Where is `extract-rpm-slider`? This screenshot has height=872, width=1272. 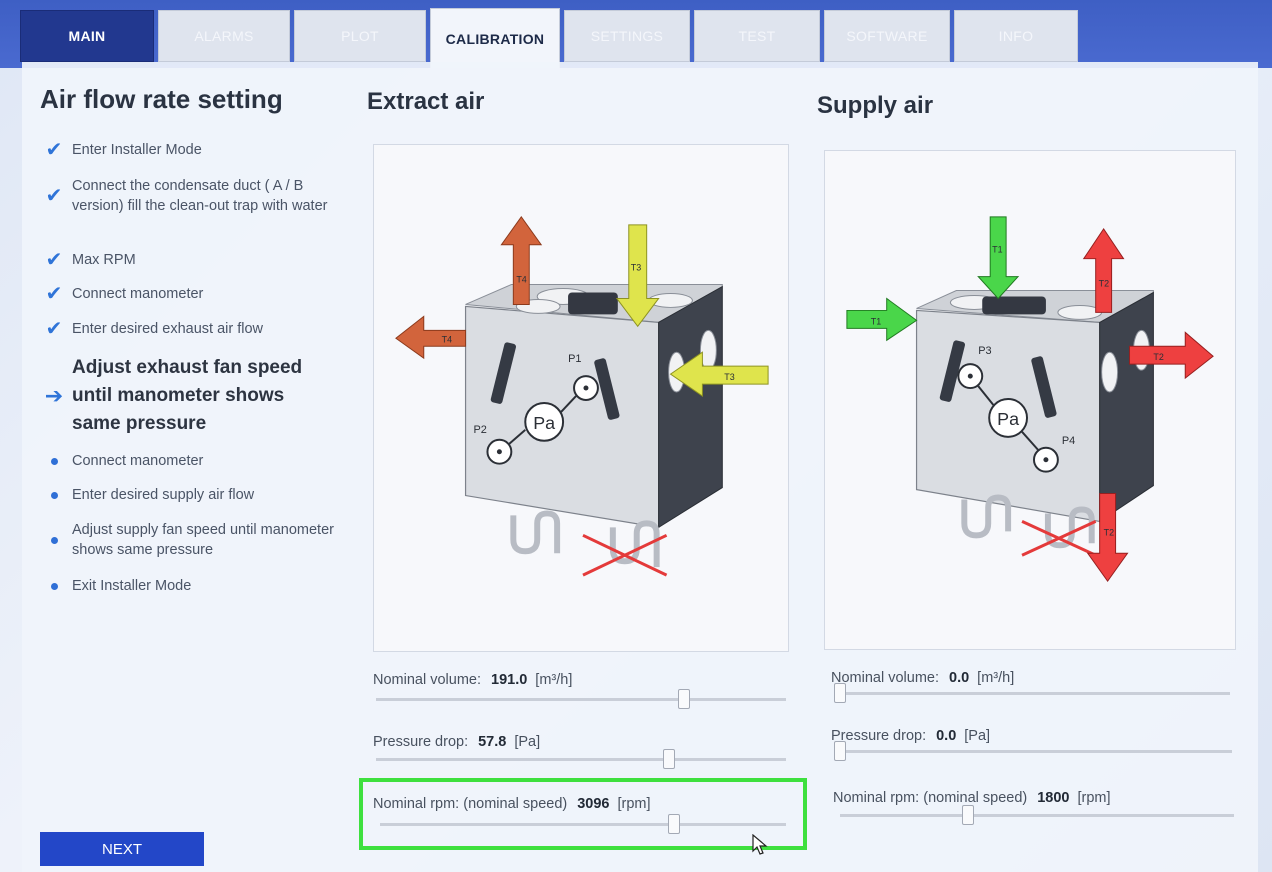 extract-rpm-slider is located at coordinates (583, 824).